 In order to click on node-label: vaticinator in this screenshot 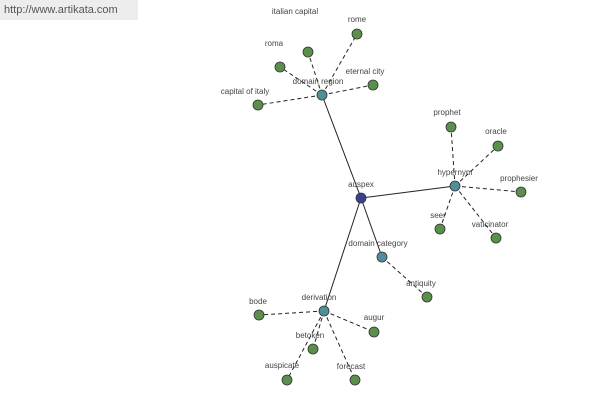, I will do `click(490, 224)`.